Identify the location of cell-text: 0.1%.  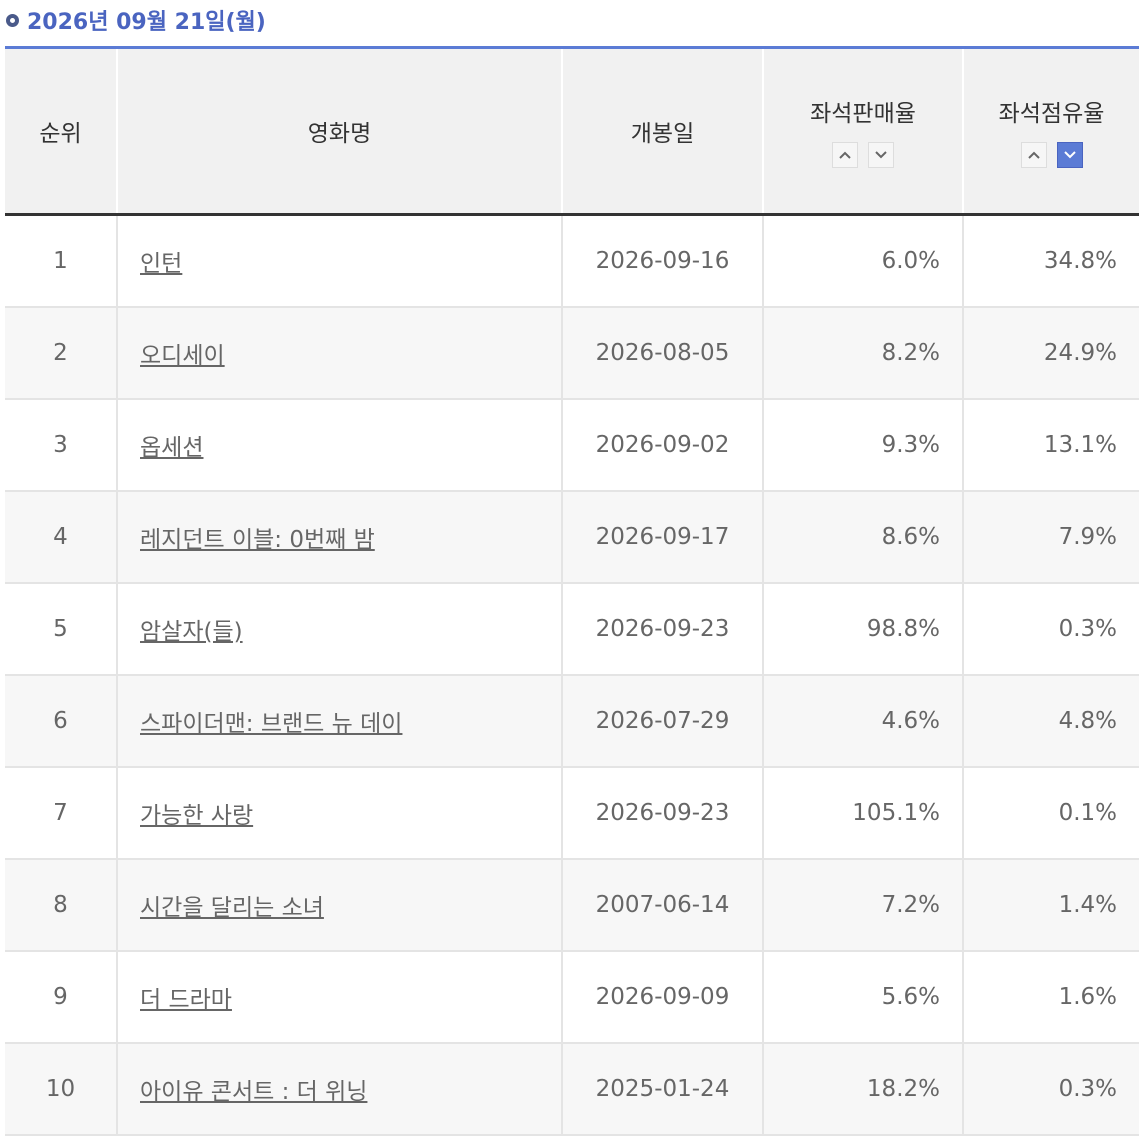
(1087, 813).